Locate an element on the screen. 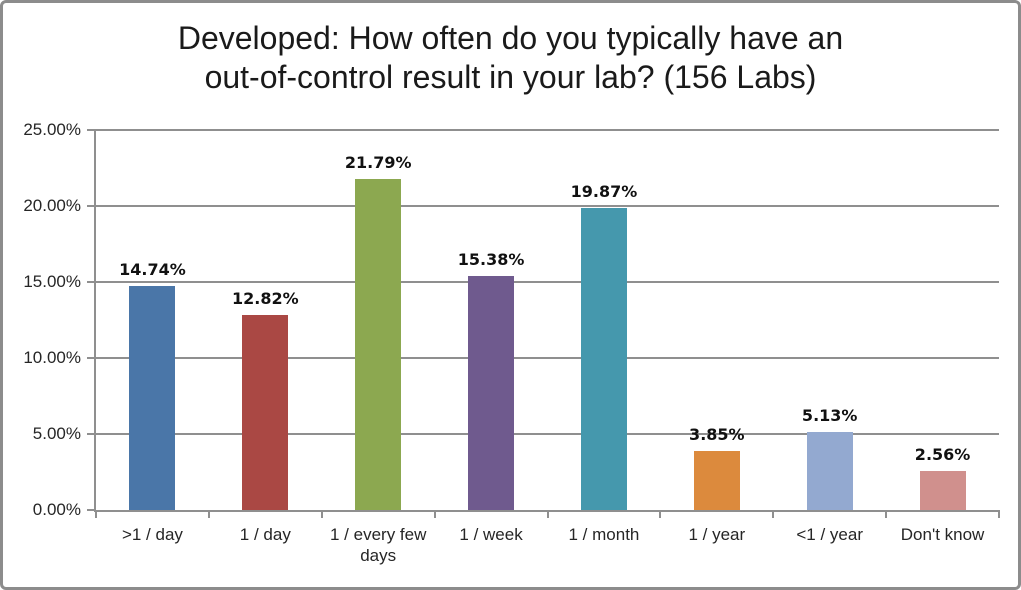 The width and height of the screenshot is (1021, 590). x-axis-category-label: 1 / every few days is located at coordinates (378, 545).